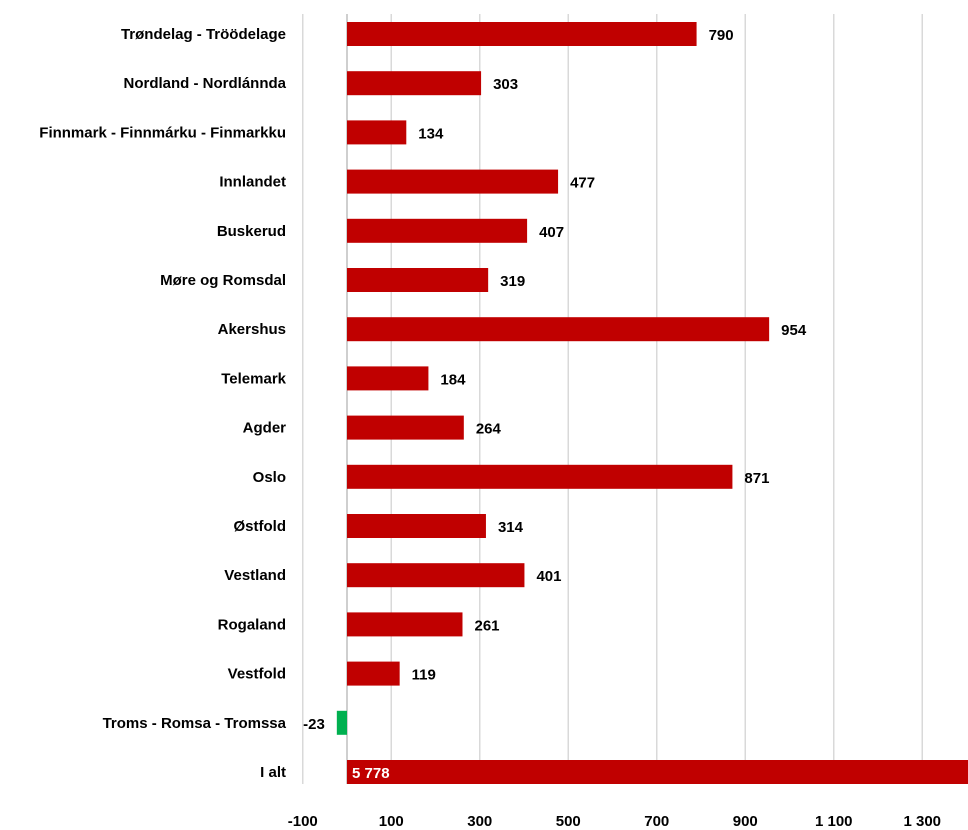  I want to click on category-label: Trøndelag - Tröödelage, so click(203, 34).